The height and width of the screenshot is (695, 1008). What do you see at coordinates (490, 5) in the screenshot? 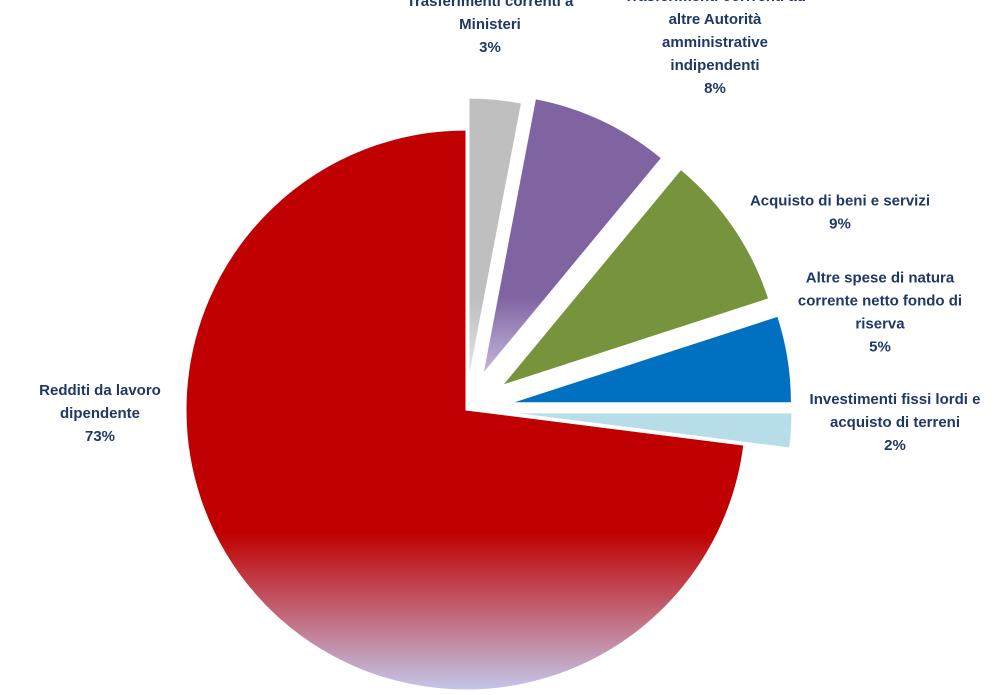
I see `slice-name-line: Trasferimenti correnti a` at bounding box center [490, 5].